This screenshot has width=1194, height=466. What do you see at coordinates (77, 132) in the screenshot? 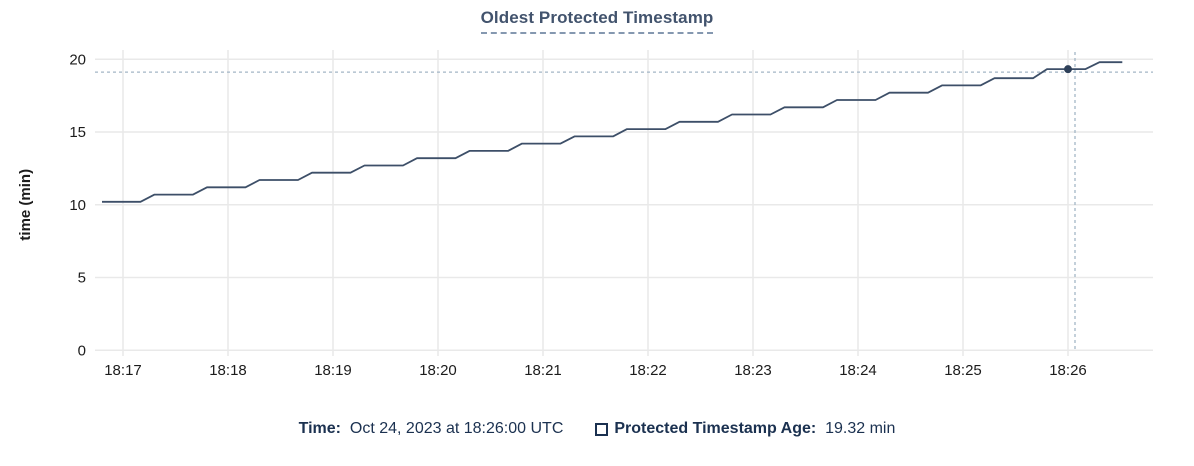
I see `y-tick-label: 15` at bounding box center [77, 132].